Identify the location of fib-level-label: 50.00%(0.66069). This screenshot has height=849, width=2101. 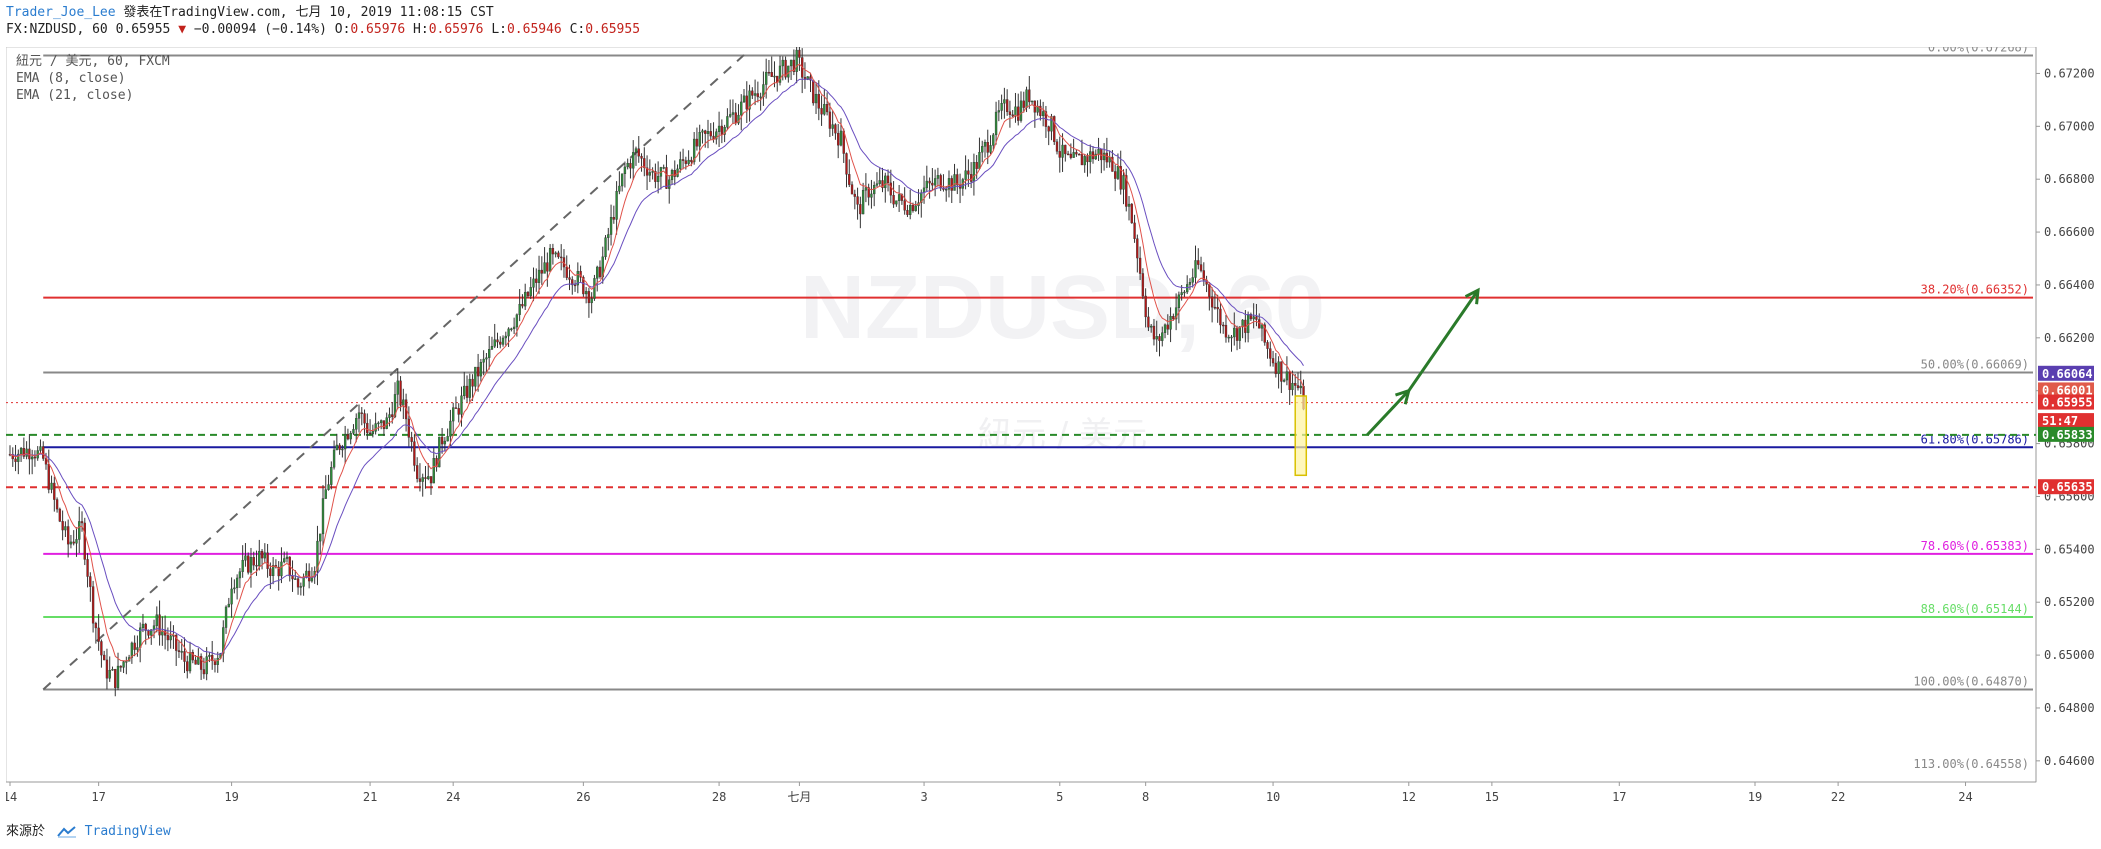
(1975, 364).